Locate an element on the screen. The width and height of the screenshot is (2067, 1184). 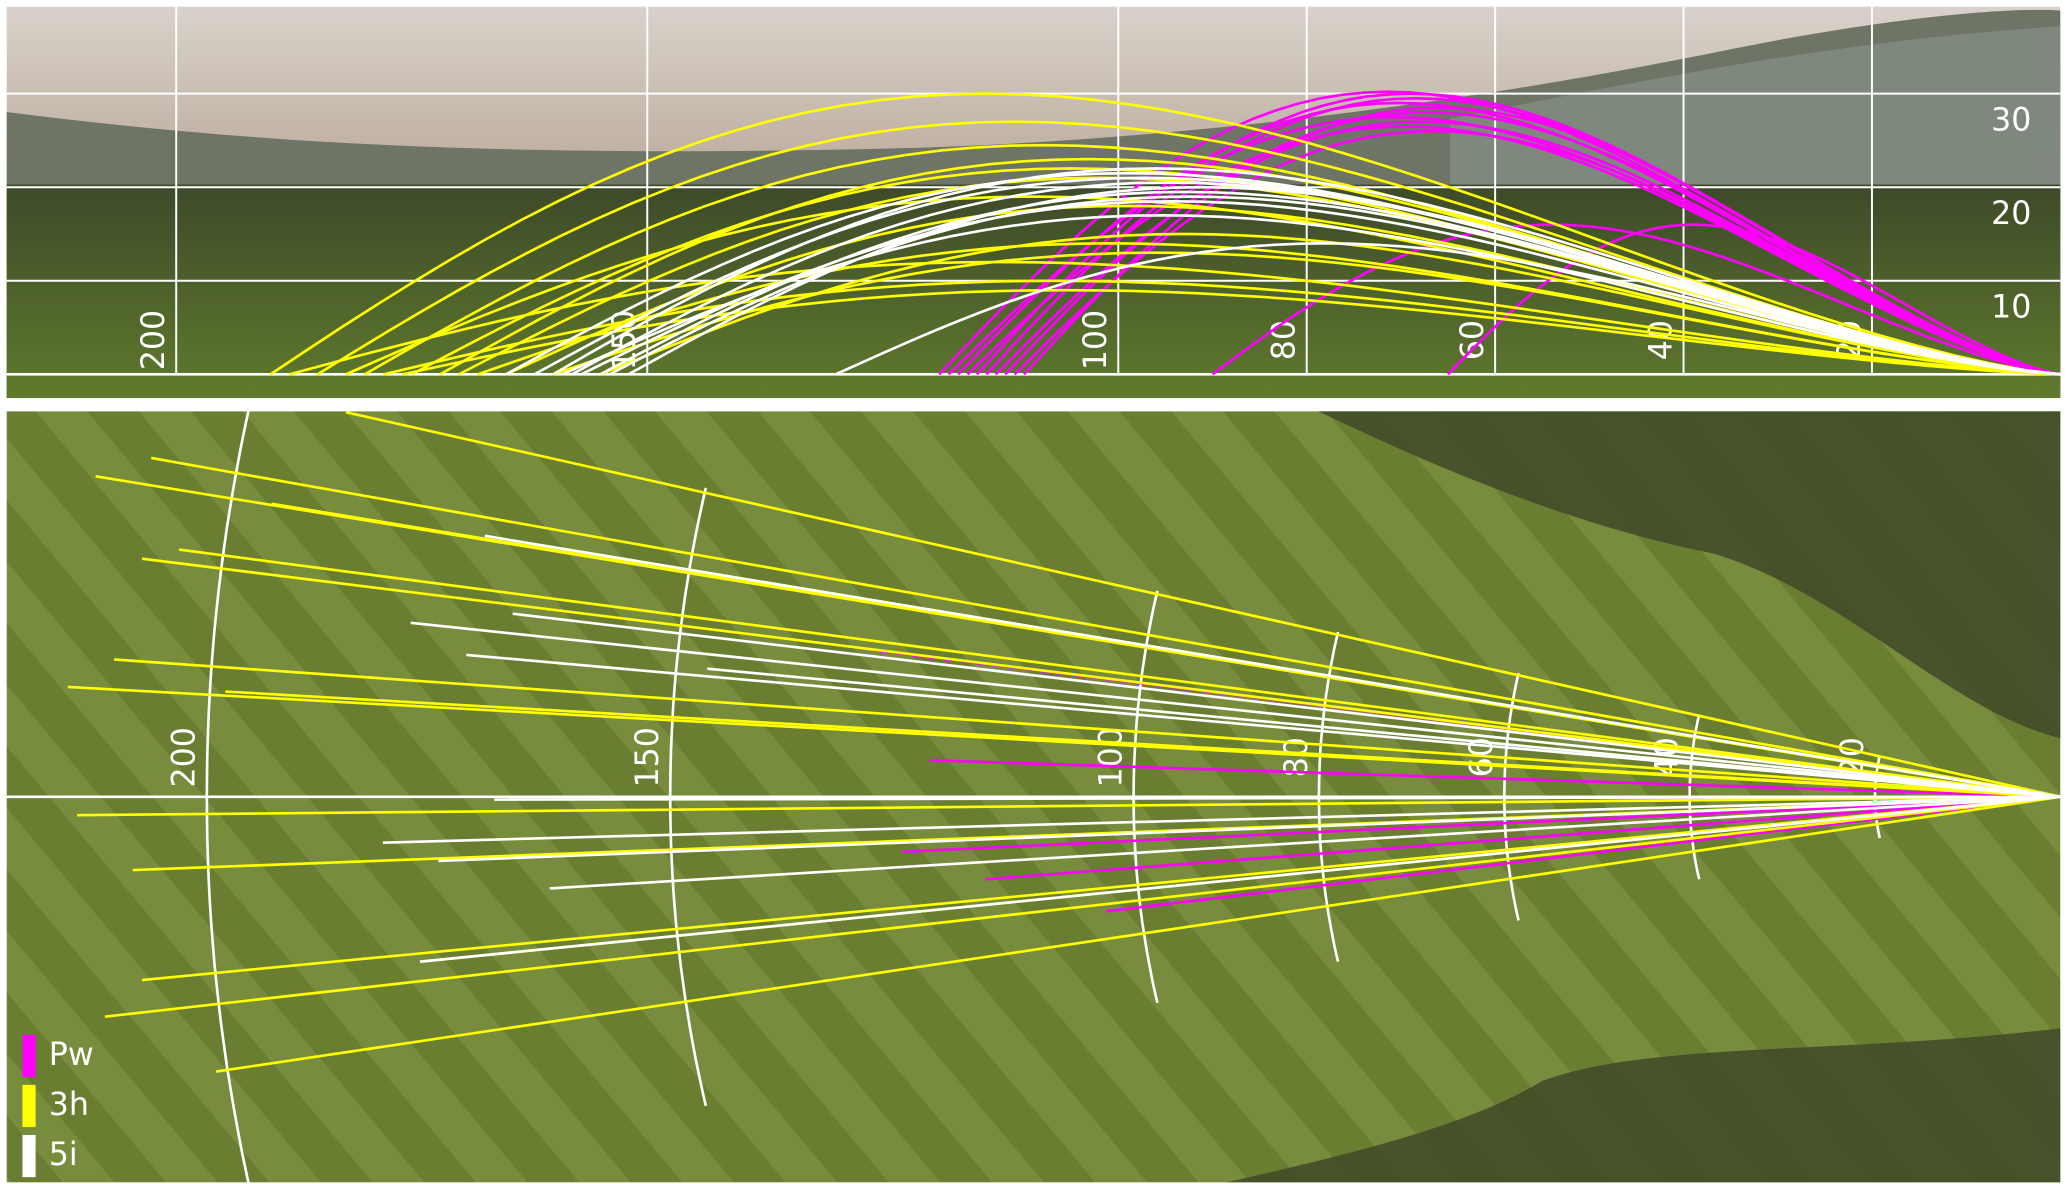
legend-label: Pw is located at coordinates (71, 1055).